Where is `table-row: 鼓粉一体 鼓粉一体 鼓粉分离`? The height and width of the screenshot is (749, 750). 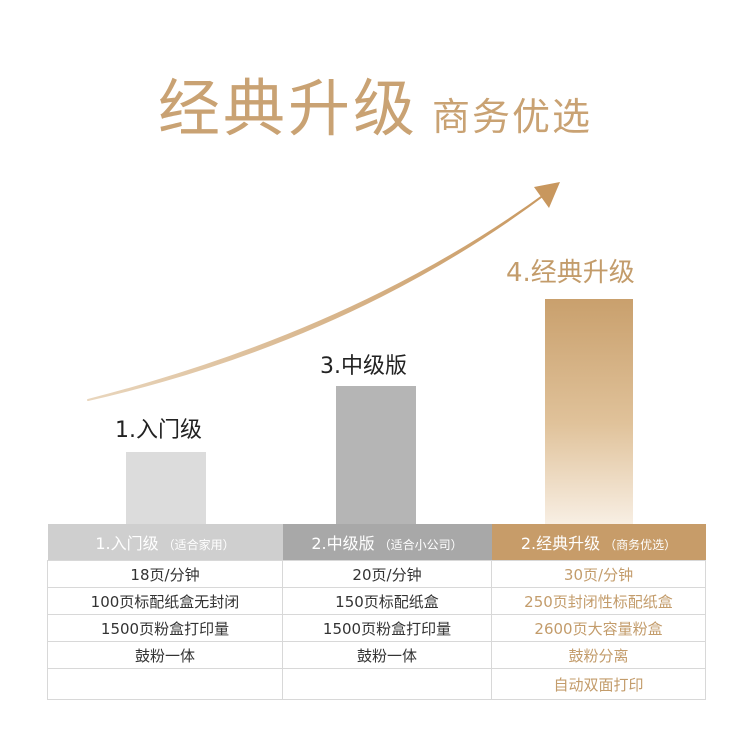 table-row: 鼓粉一体 鼓粉一体 鼓粉分离 is located at coordinates (376, 655).